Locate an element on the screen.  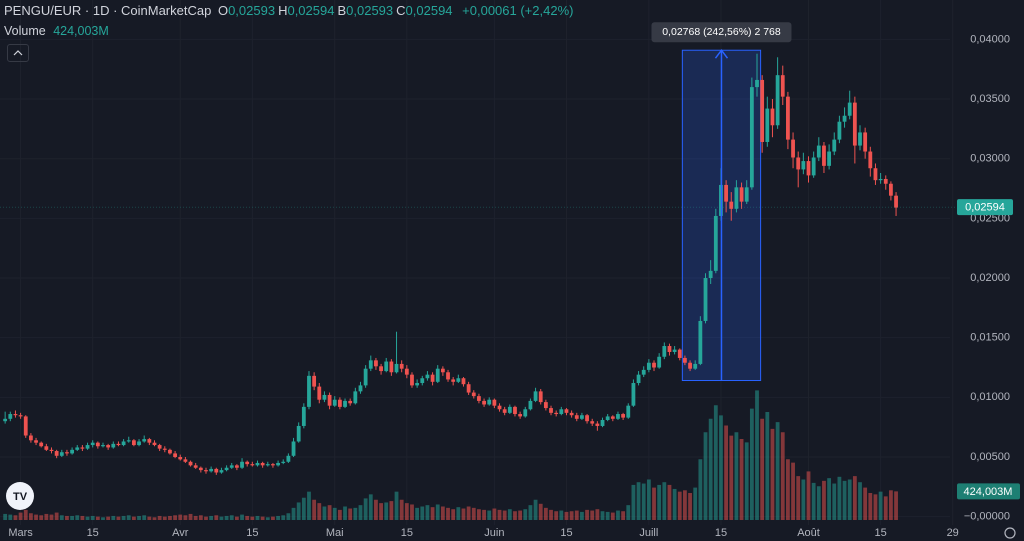
x-tick-label: Août is located at coordinates (808, 533).